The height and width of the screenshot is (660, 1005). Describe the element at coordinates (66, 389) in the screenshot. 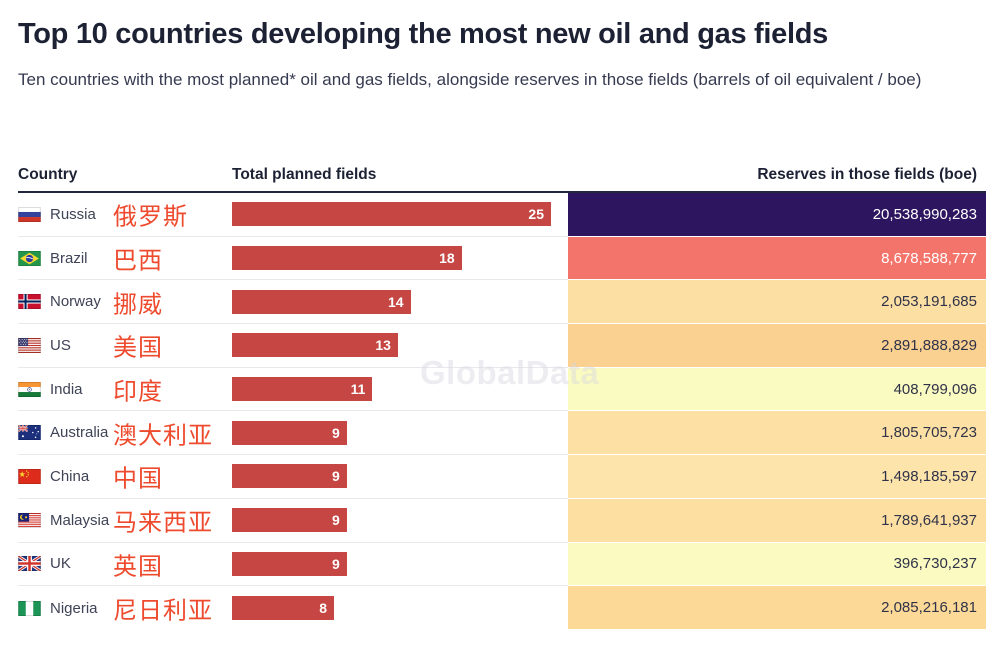

I see `country-name-label: India` at that location.